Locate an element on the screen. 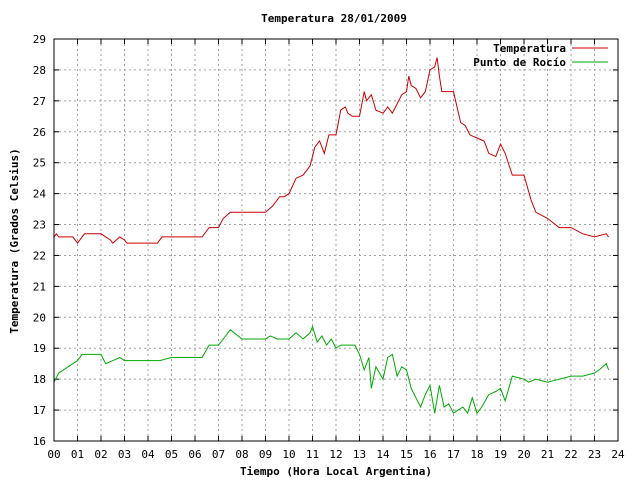 The height and width of the screenshot is (480, 640). x-tick-label: 14 is located at coordinates (383, 454).